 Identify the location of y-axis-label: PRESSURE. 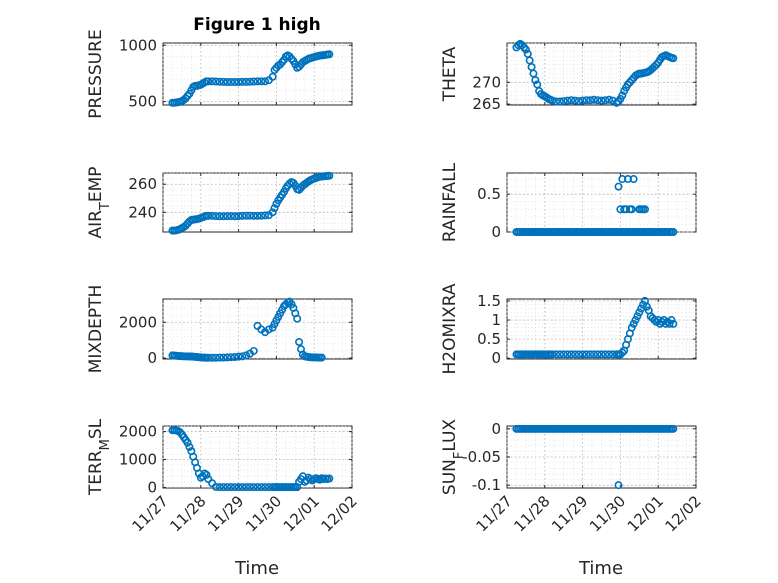
(96, 73).